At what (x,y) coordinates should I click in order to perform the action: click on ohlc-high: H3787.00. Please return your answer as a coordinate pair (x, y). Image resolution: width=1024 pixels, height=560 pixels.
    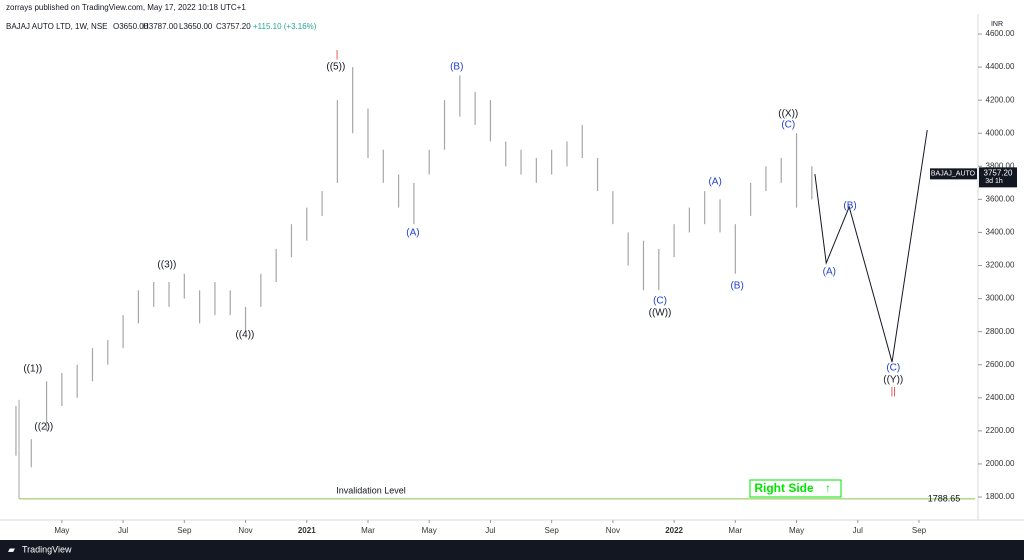
    Looking at the image, I should click on (160, 26).